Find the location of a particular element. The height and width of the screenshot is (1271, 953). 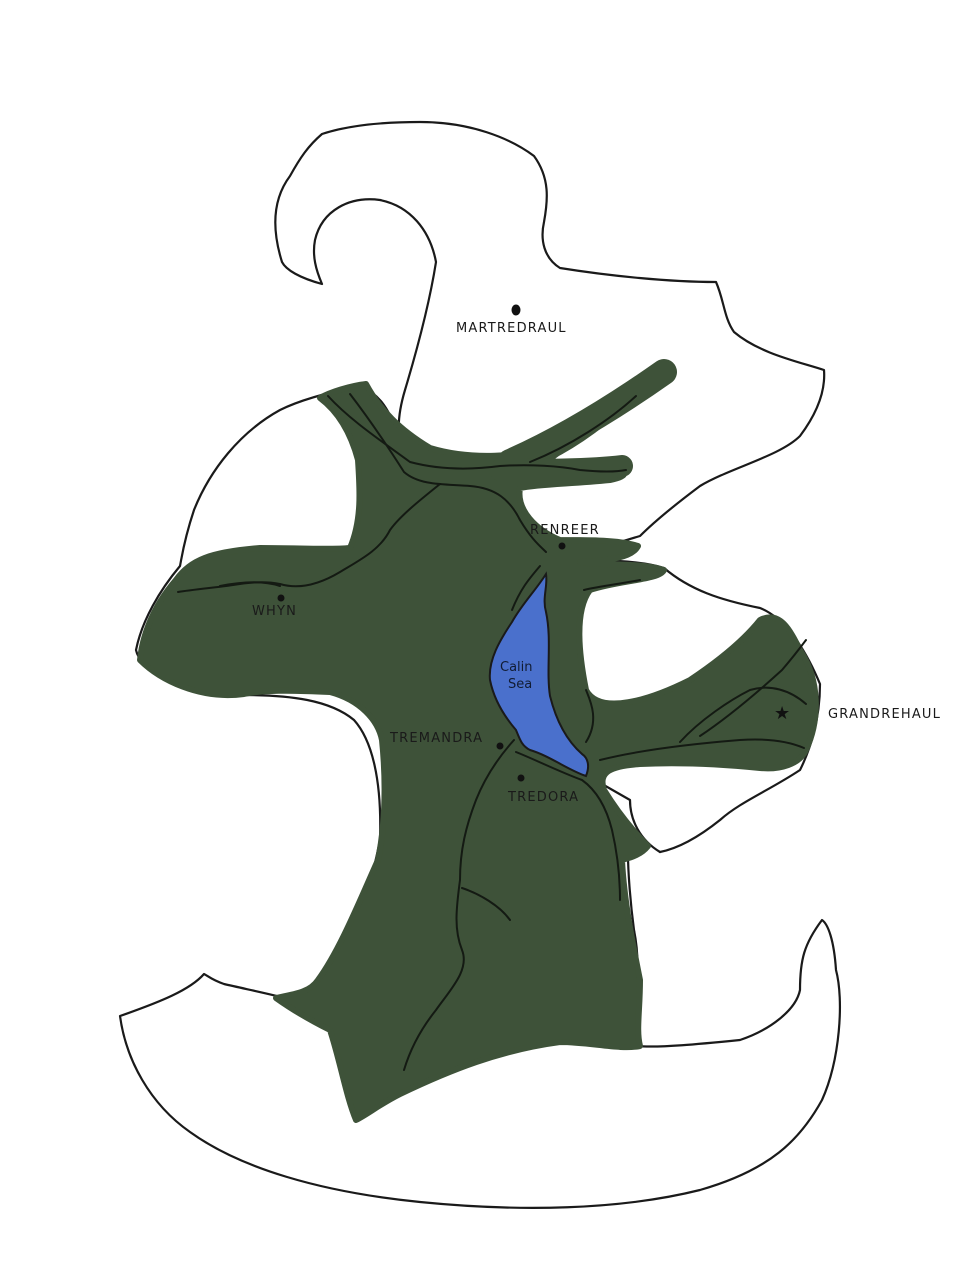

star-icon: ★ is located at coordinates (782, 713).